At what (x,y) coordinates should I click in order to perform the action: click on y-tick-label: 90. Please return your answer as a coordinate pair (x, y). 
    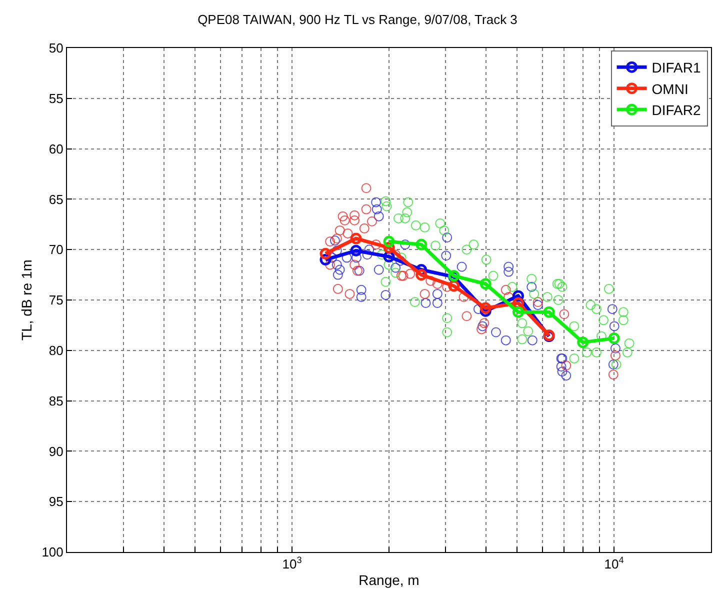
    Looking at the image, I should click on (56, 451).